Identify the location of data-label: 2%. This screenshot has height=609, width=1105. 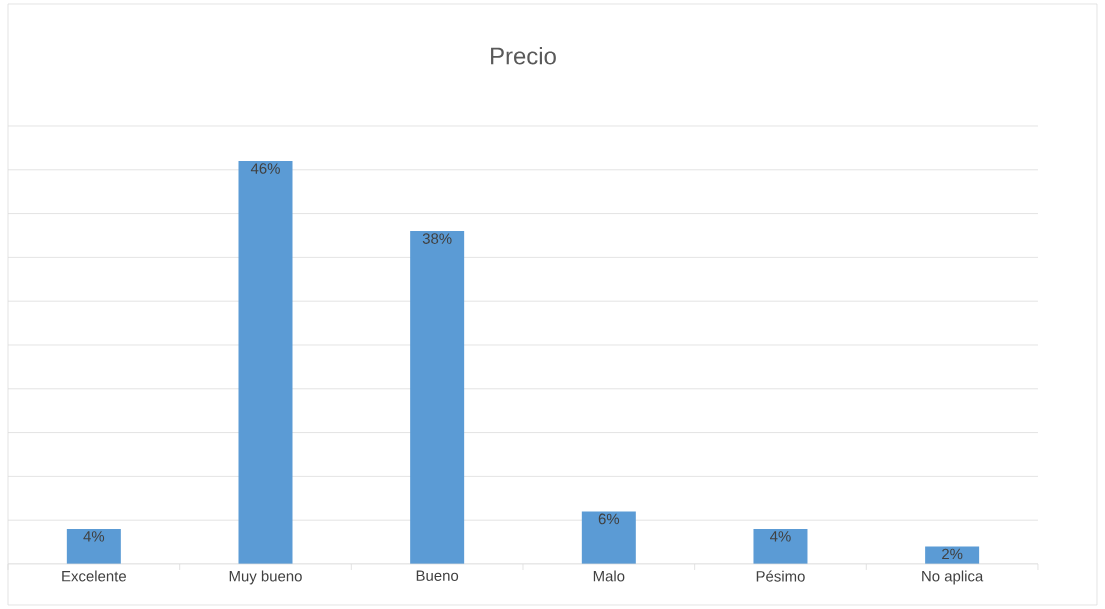
(952, 554).